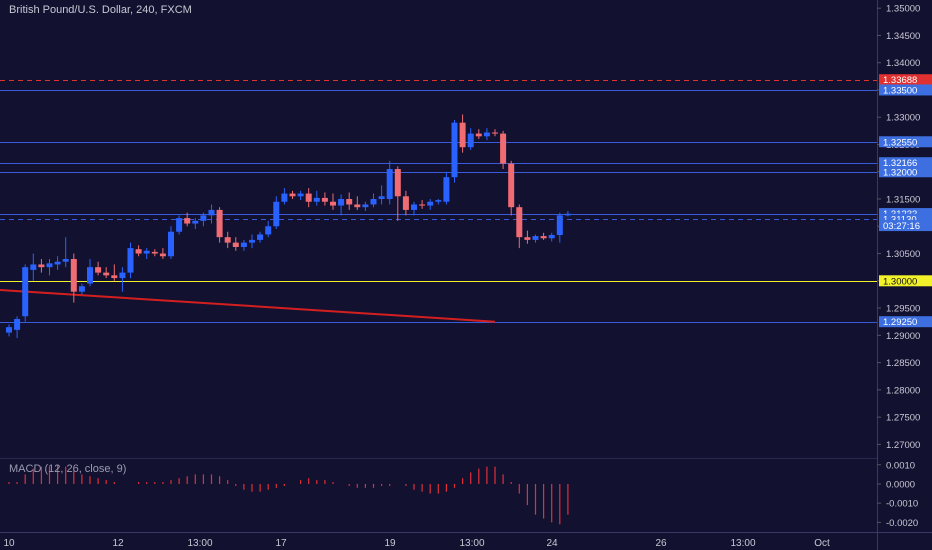  Describe the element at coordinates (903, 309) in the screenshot. I see `price-tick-label: 1.29500` at that location.